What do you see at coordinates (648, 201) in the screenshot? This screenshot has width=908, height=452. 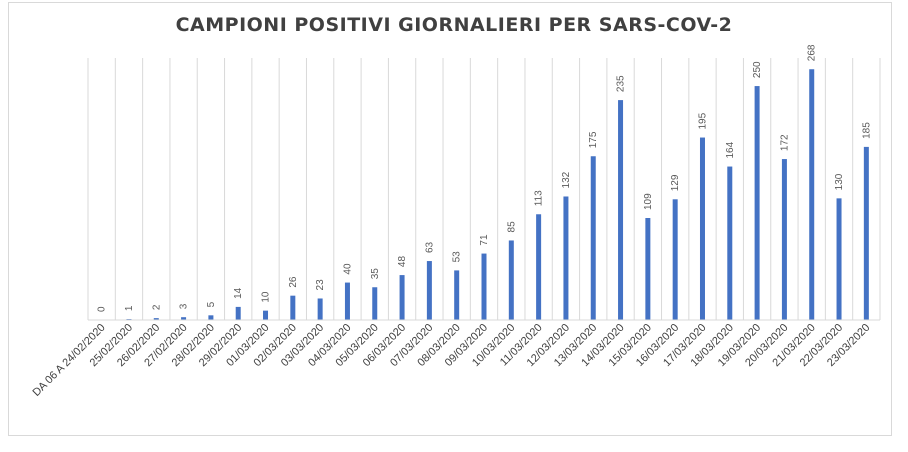 I see `value-label: 109` at bounding box center [648, 201].